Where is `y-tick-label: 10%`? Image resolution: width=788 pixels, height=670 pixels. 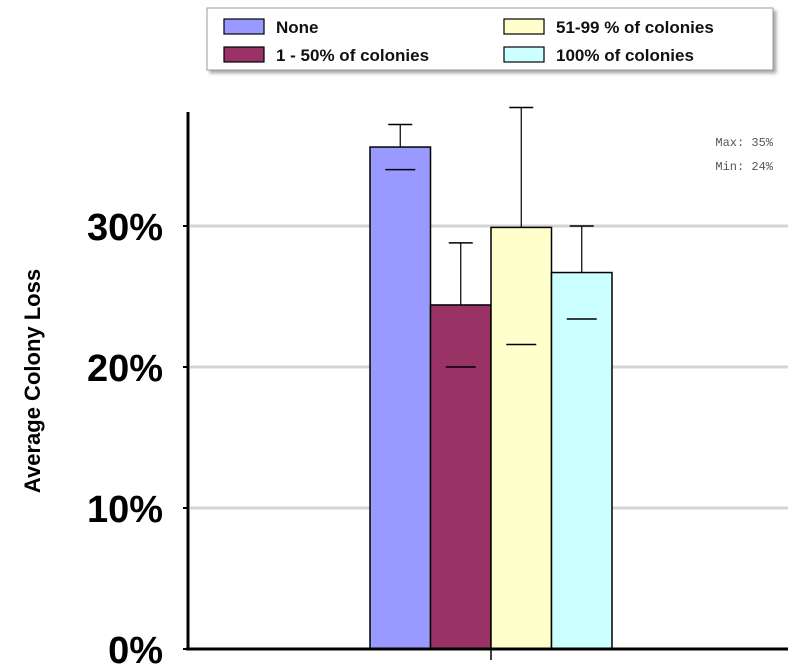
y-tick-label: 10% is located at coordinates (125, 510).